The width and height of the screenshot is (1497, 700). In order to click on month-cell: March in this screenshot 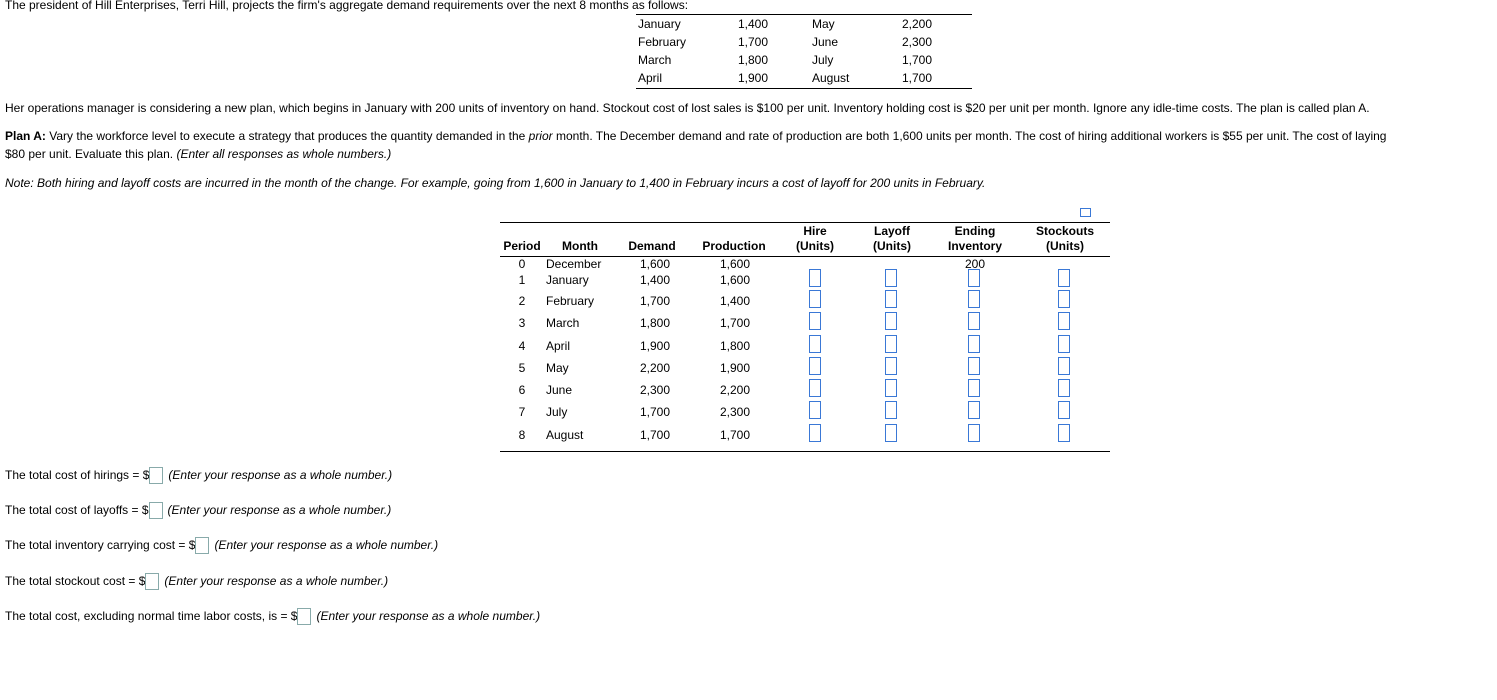, I will do `click(563, 323)`.